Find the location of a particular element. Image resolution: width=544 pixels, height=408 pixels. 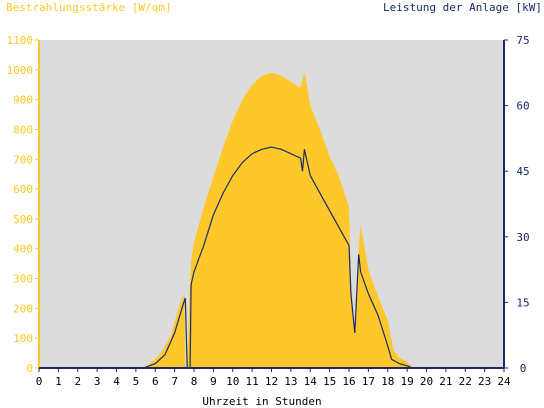

left-tick-label: 400 is located at coordinates (23, 249).